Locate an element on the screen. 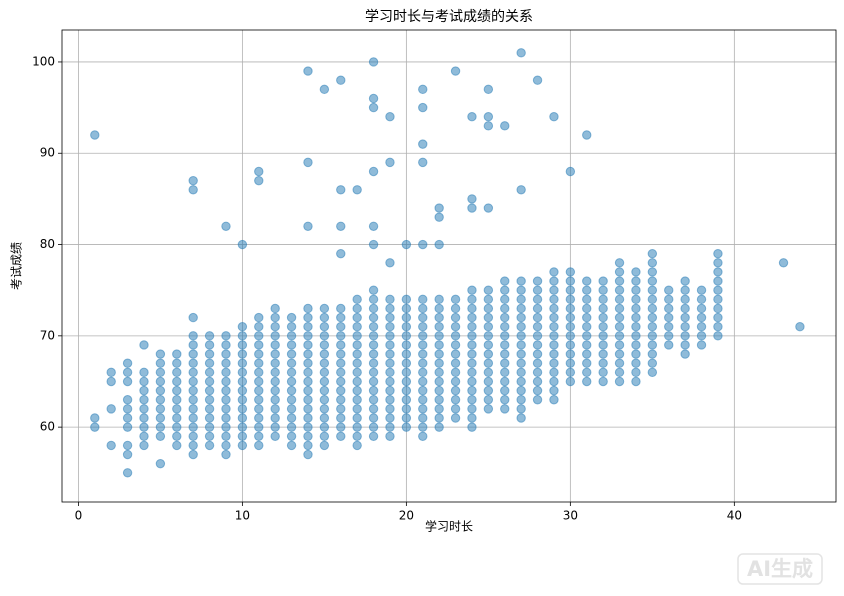  x-tick-label: 40 is located at coordinates (734, 516).